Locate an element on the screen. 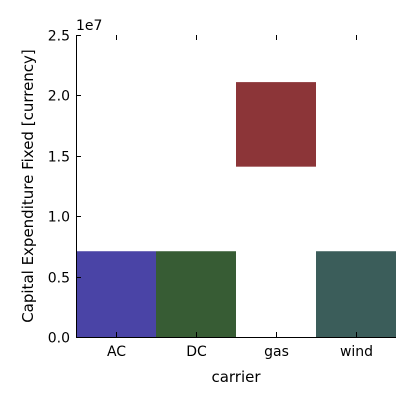 The width and height of the screenshot is (415, 400). x-axis-label: carrier is located at coordinates (236, 377).